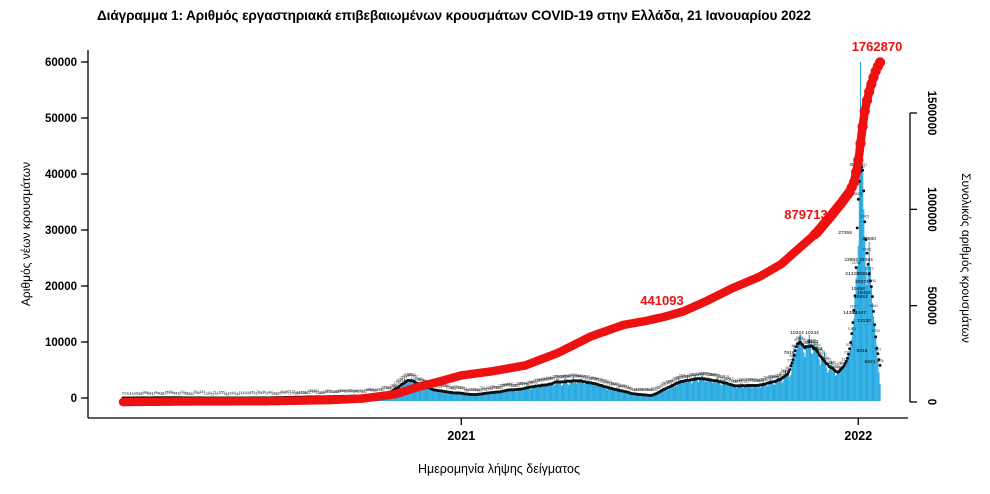  I want to click on svg-text: 8789, so click(814, 344).